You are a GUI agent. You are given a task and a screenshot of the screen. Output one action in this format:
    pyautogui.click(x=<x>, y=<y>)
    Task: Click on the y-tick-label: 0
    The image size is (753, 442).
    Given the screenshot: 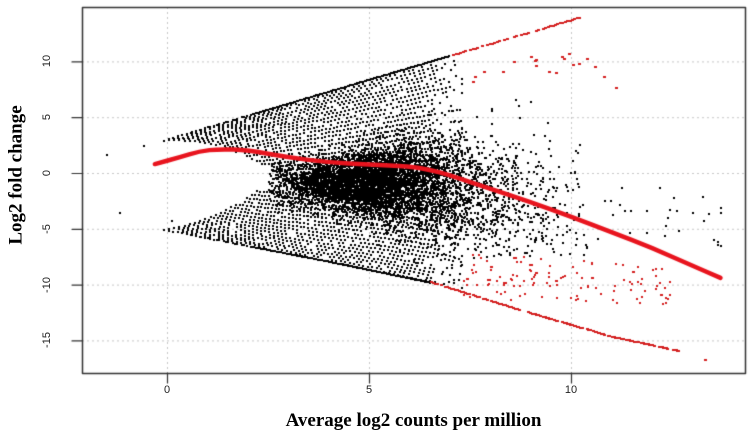 What is the action you would take?
    pyautogui.click(x=47, y=173)
    